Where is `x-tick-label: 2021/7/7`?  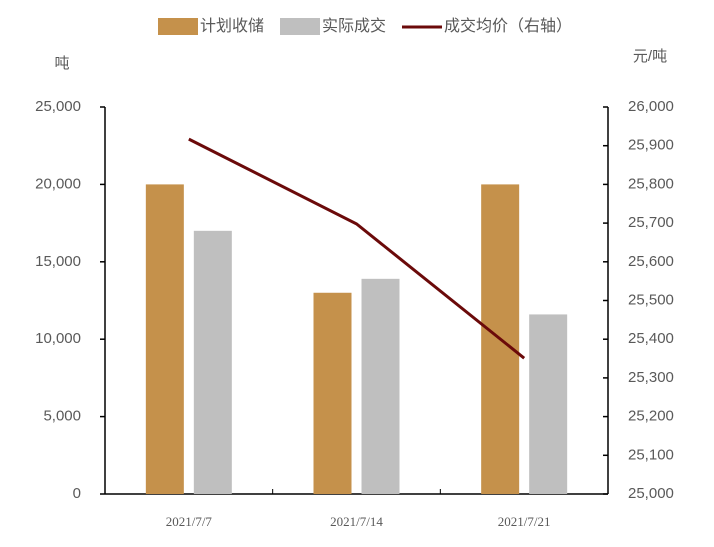 x-tick-label: 2021/7/7 is located at coordinates (189, 521).